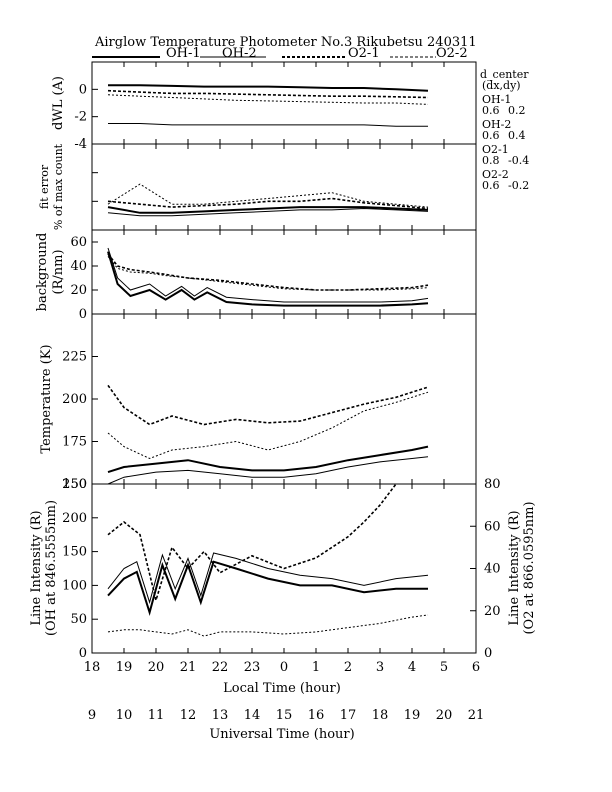  What do you see at coordinates (78, 619) in the screenshot?
I see `y-tick-label: 50` at bounding box center [78, 619].